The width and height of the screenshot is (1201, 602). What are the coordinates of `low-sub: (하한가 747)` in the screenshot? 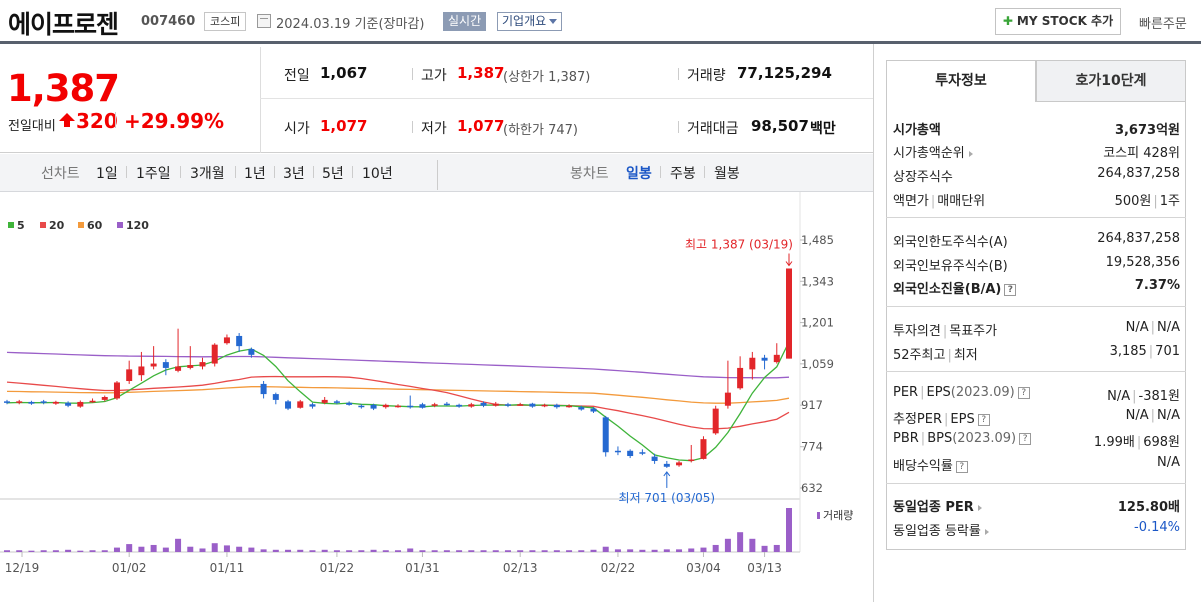 It's located at (540, 130).